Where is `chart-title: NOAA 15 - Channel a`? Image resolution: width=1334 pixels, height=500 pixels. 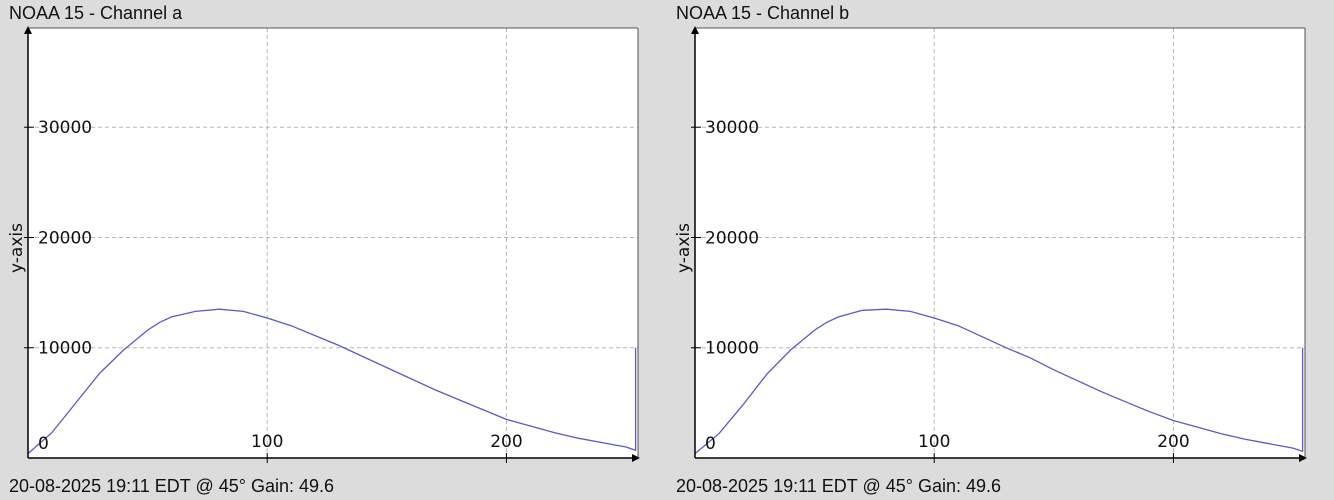 chart-title: NOAA 15 - Channel a is located at coordinates (96, 13).